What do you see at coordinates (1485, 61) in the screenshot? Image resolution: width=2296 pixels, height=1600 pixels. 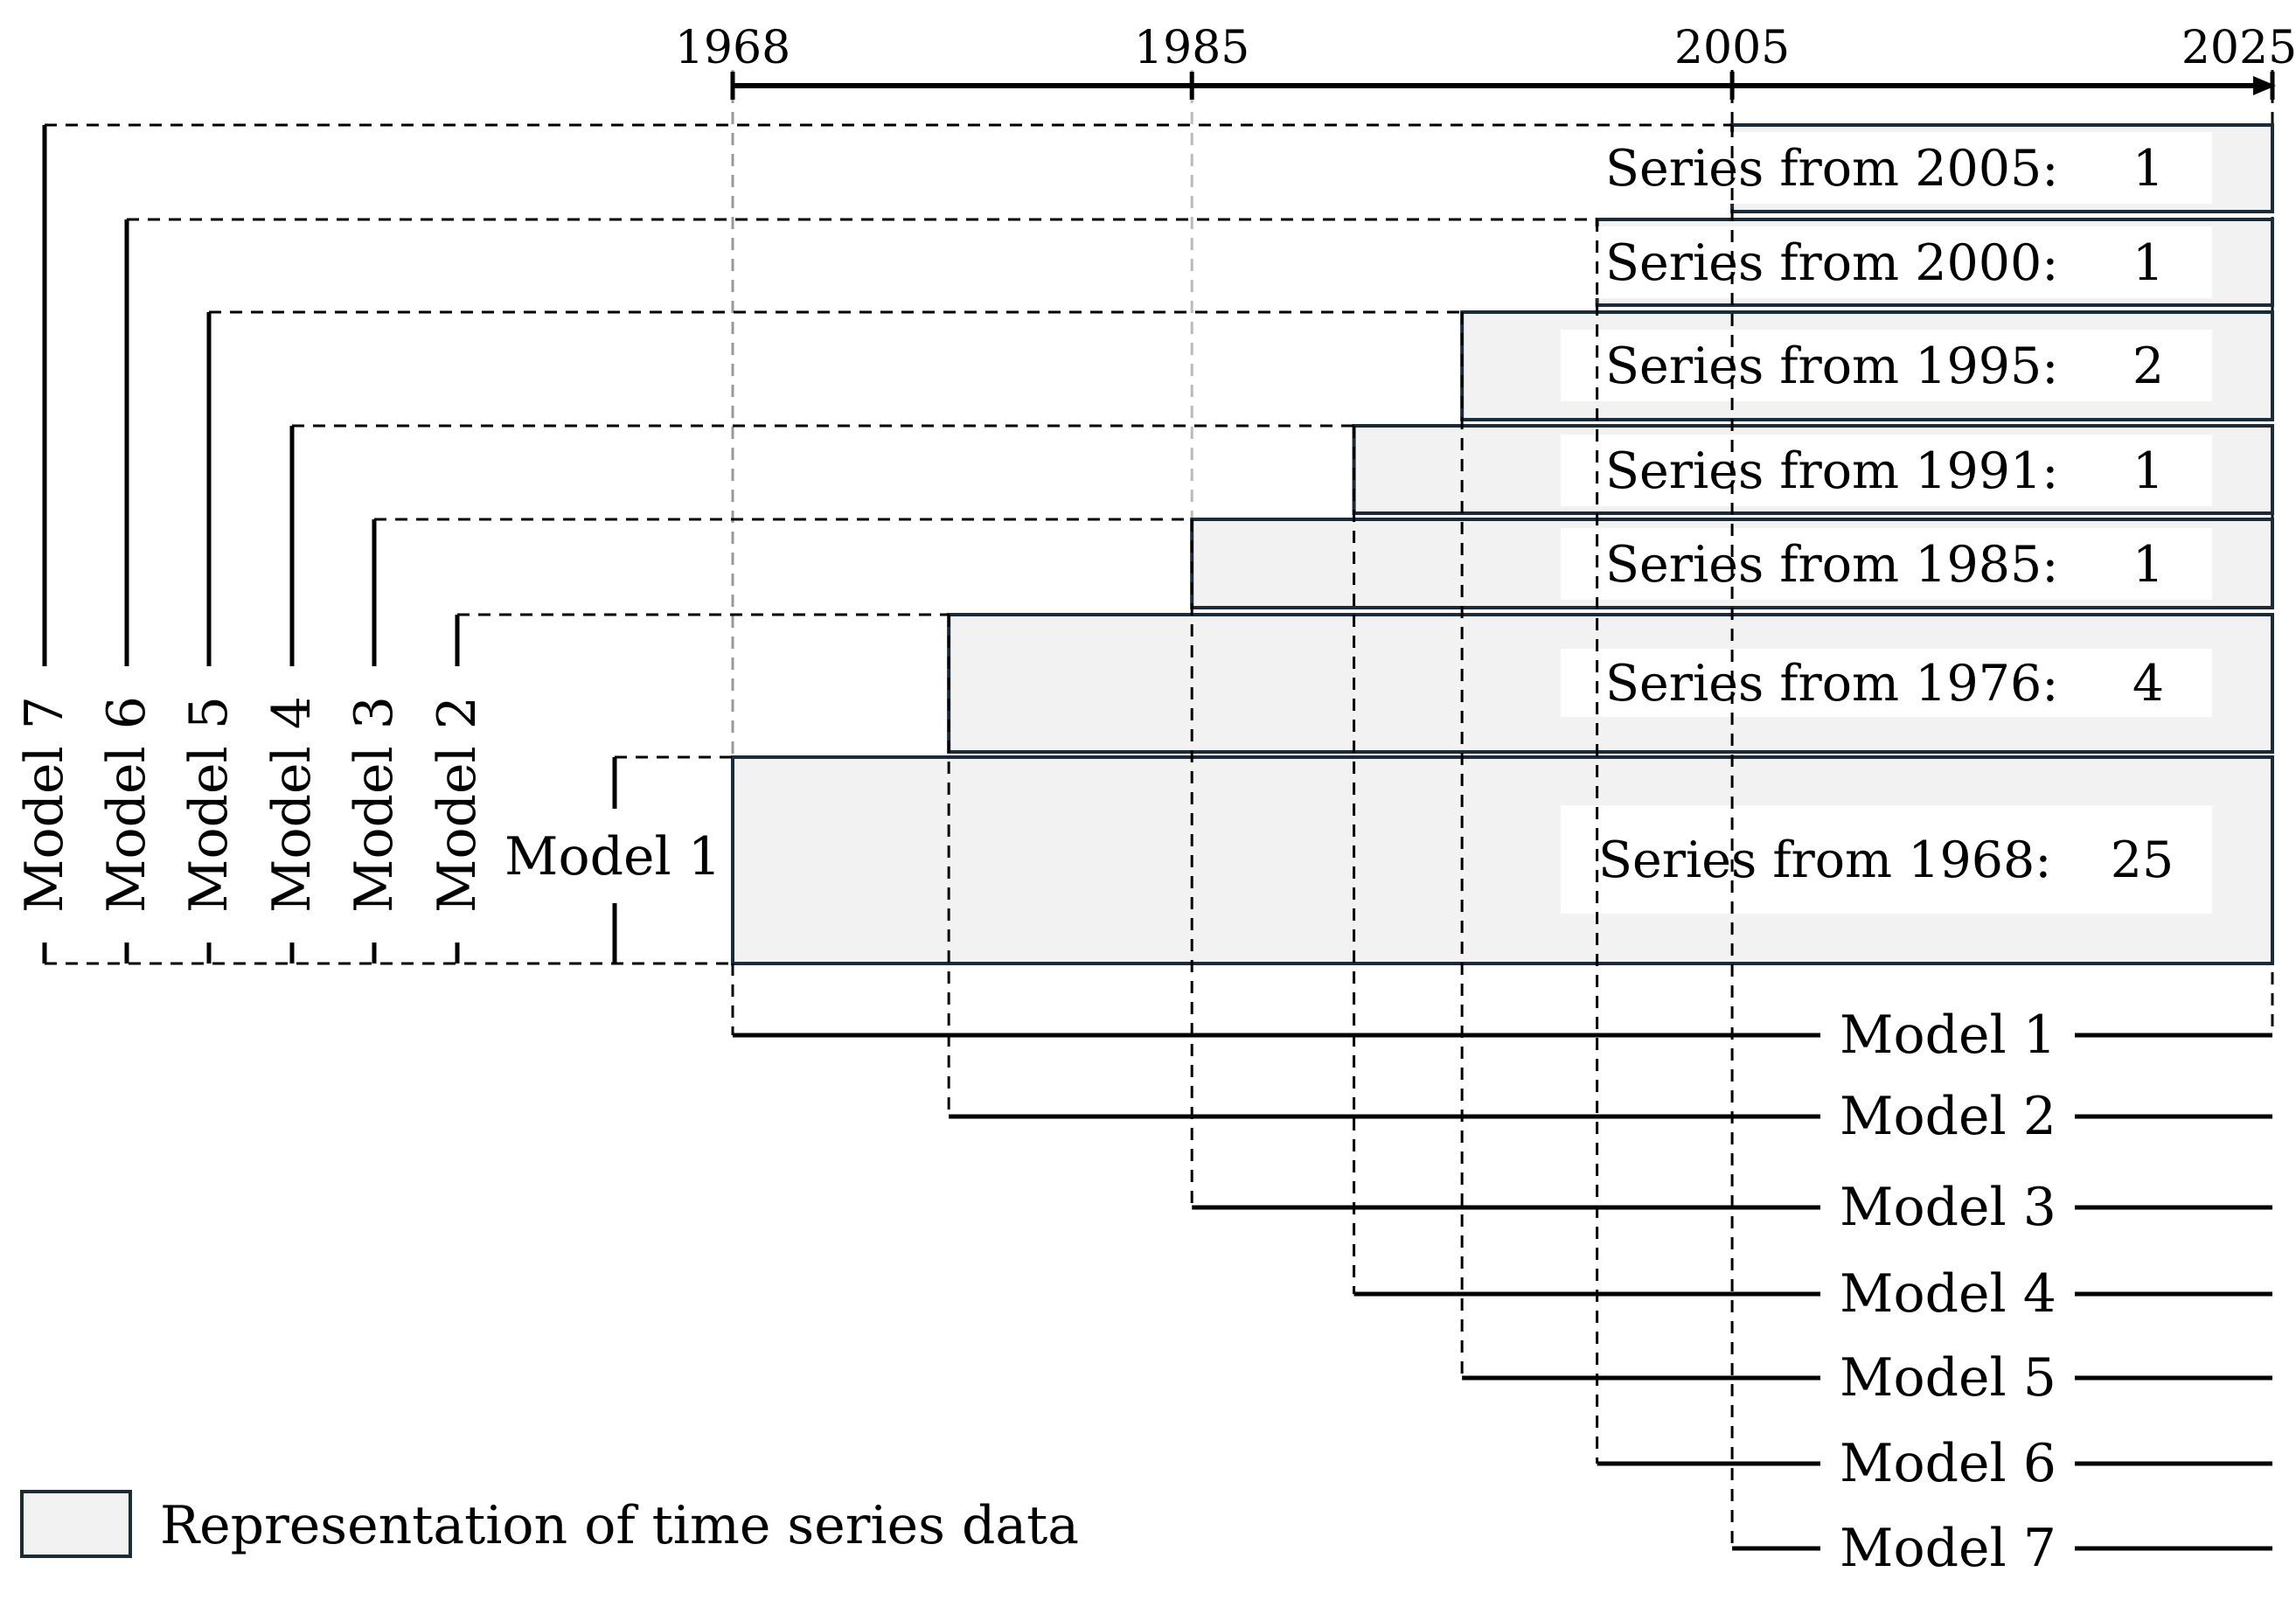 I see `timeline-axis: 1968 1985 2005 2025` at bounding box center [1485, 61].